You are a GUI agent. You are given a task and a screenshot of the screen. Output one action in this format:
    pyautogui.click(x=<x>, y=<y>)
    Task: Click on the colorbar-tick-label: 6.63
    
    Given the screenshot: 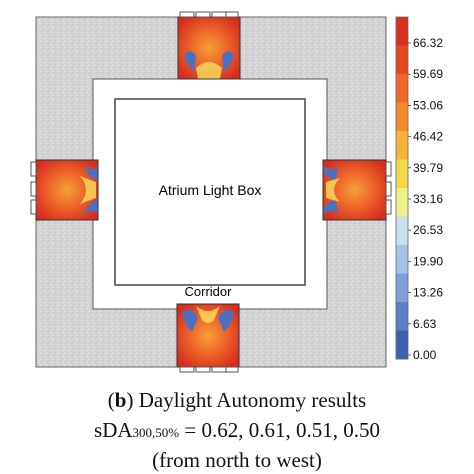 What is the action you would take?
    pyautogui.click(x=425, y=324)
    